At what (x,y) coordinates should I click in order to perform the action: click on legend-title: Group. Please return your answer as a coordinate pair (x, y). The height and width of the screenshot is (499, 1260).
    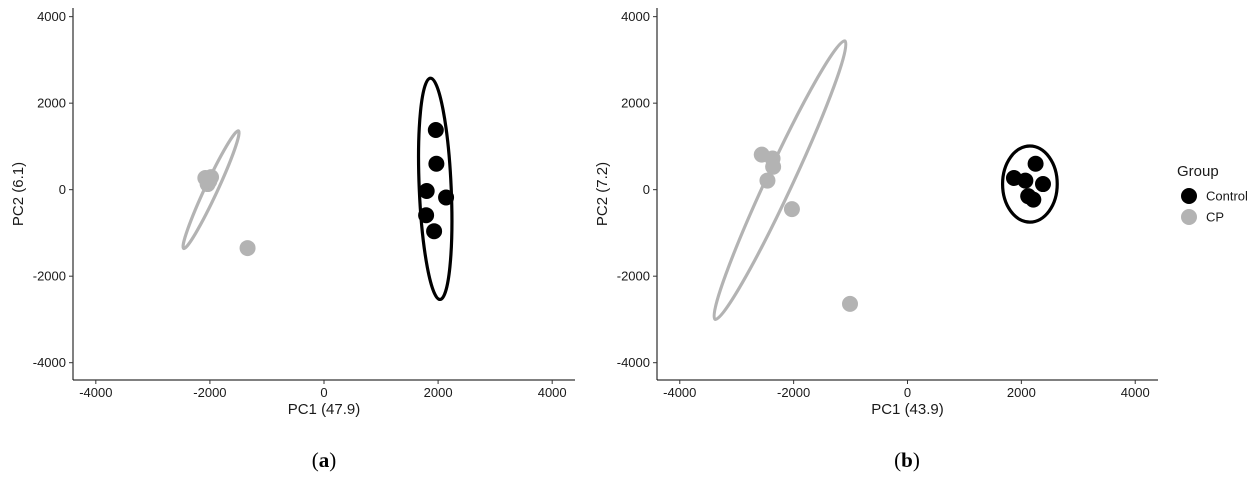
    Looking at the image, I should click on (1198, 171).